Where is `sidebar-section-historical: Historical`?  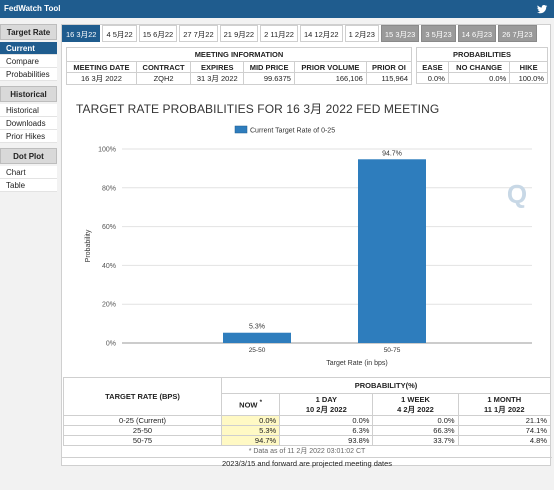 sidebar-section-historical: Historical is located at coordinates (28, 94).